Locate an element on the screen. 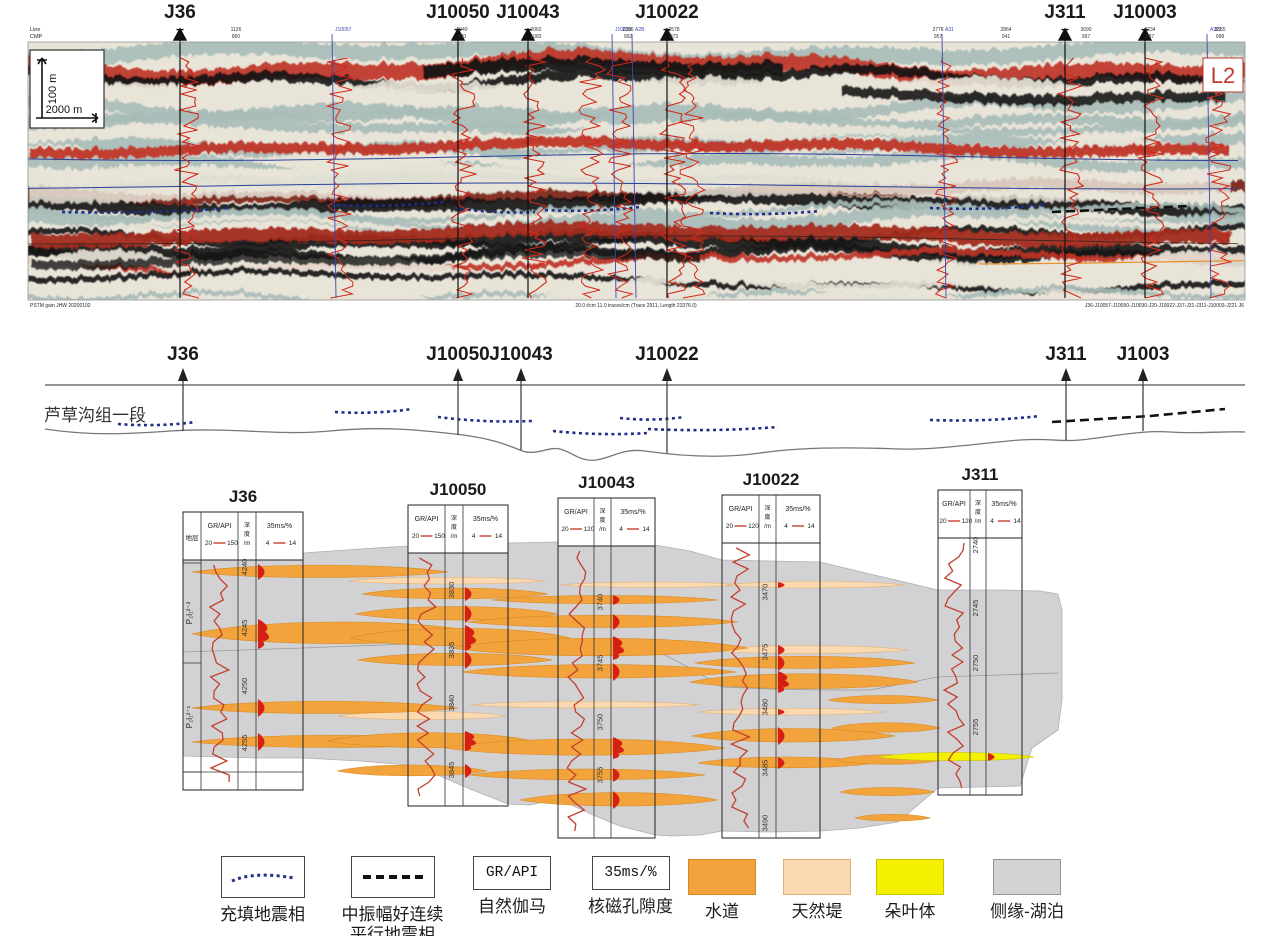 The height and width of the screenshot is (936, 1269). legend-label: 天然堤 is located at coordinates (817, 911).